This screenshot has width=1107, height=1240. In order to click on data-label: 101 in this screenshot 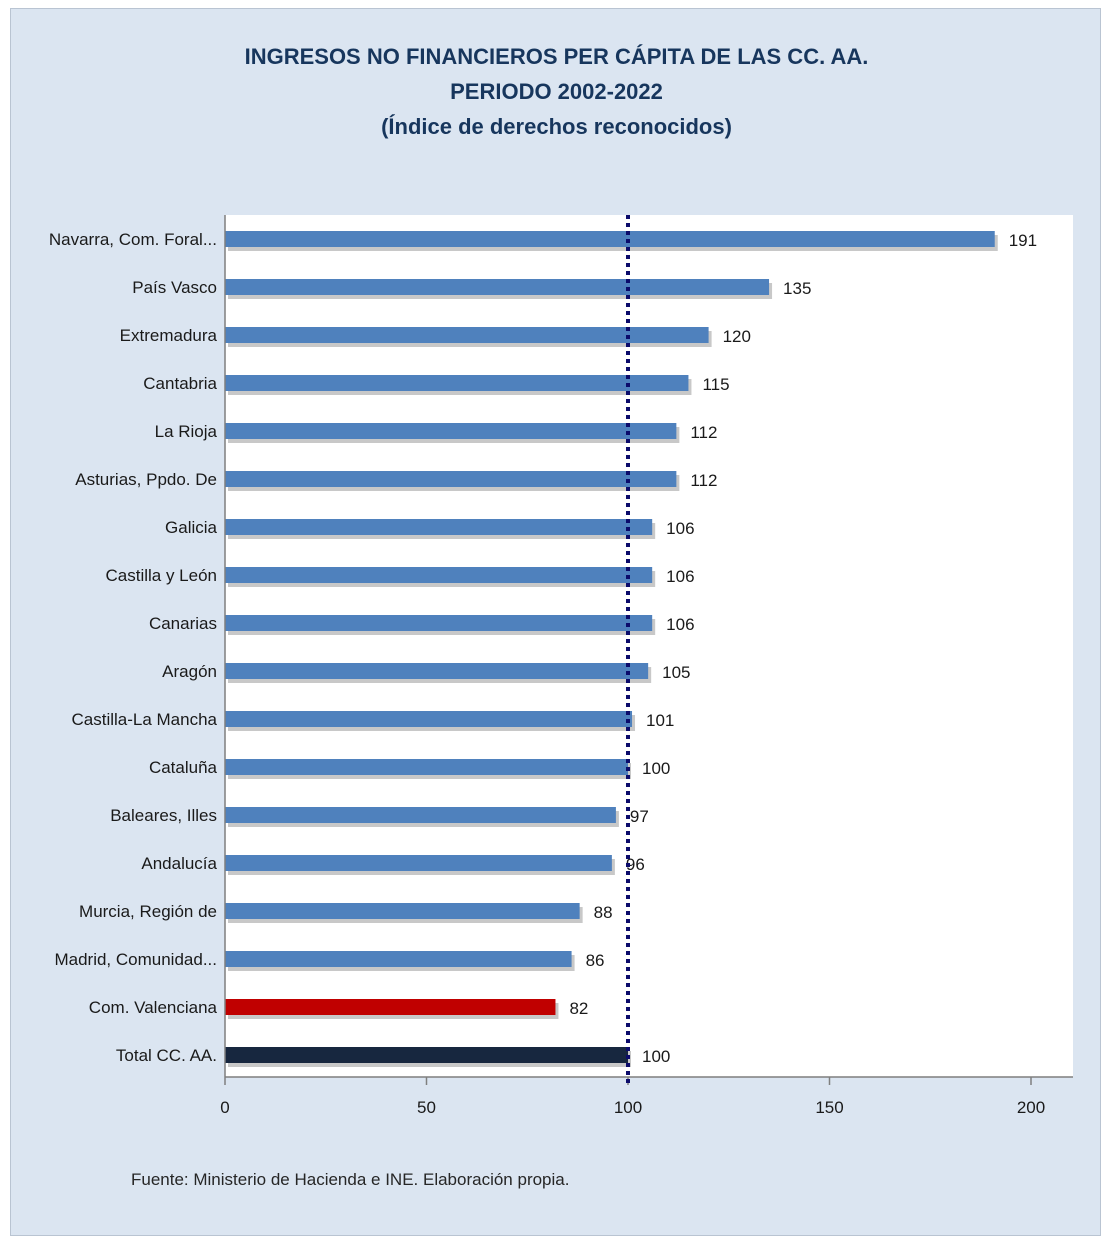, I will do `click(660, 720)`.